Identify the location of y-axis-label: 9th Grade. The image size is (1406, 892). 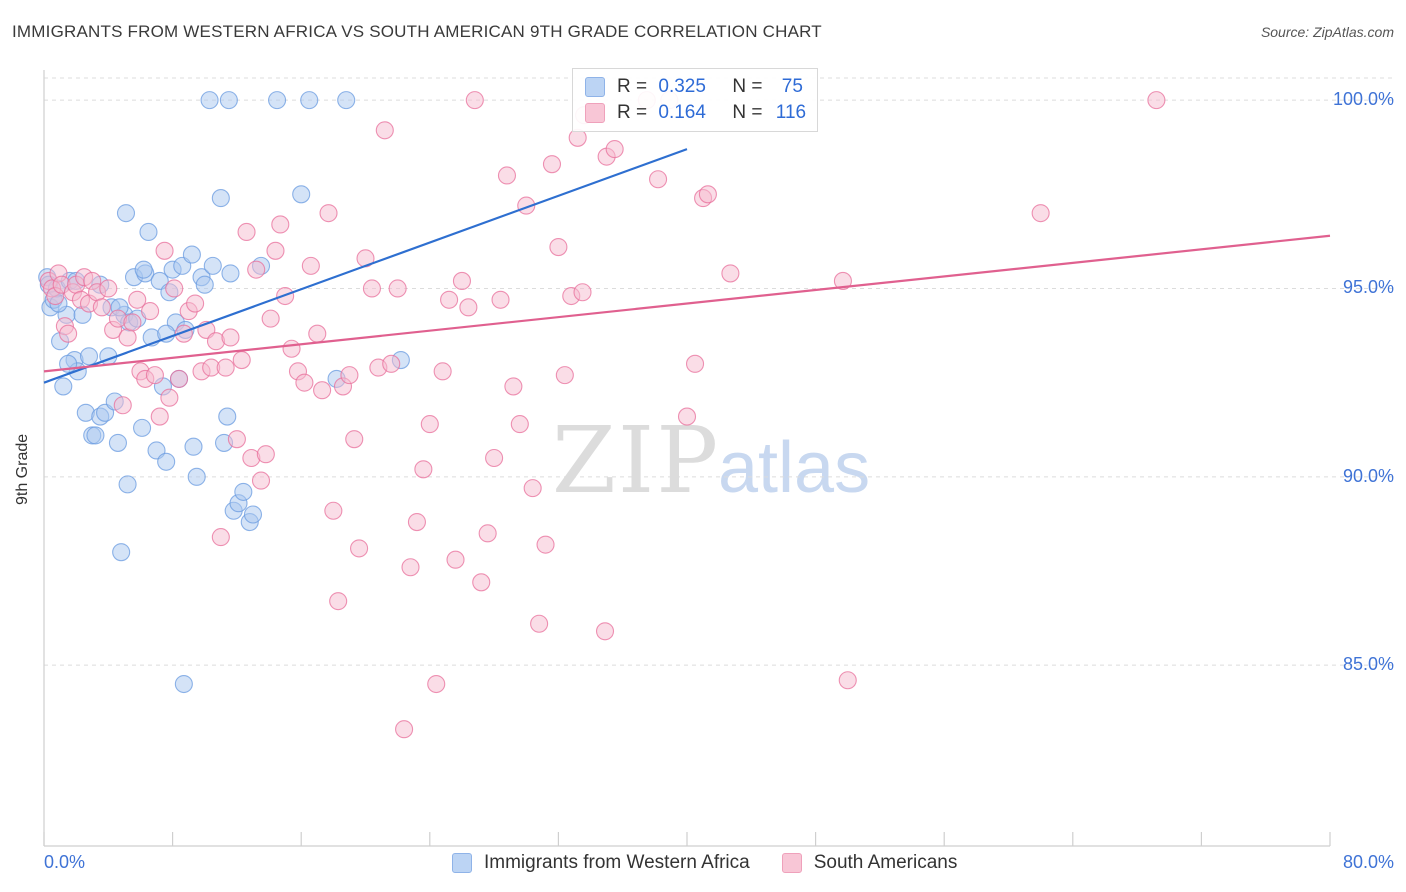
(22, 469).